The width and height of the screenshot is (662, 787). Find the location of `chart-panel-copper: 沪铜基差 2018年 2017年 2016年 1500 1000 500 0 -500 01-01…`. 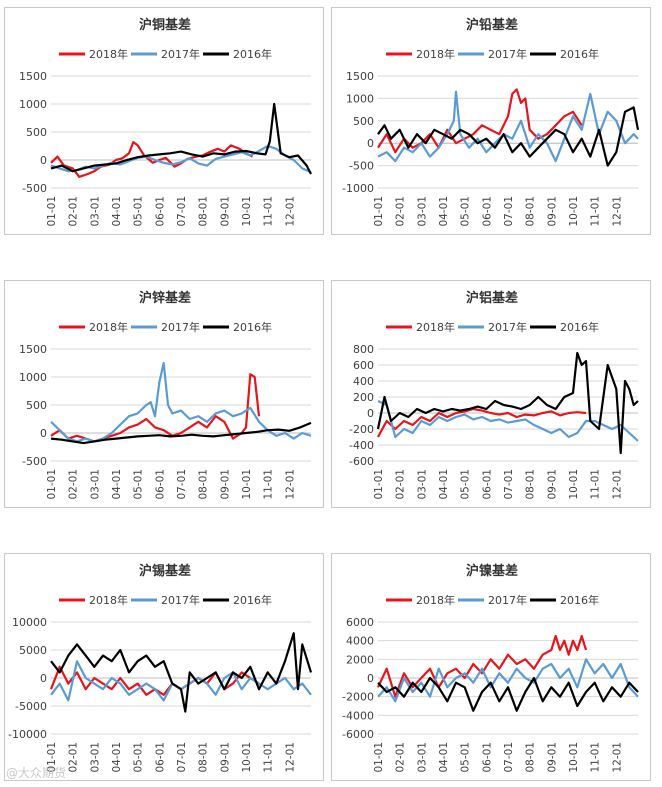

chart-panel-copper: 沪铜基差 2018年 2017年 2016年 1500 1000 500 0 -500 01-01… is located at coordinates (164, 121).